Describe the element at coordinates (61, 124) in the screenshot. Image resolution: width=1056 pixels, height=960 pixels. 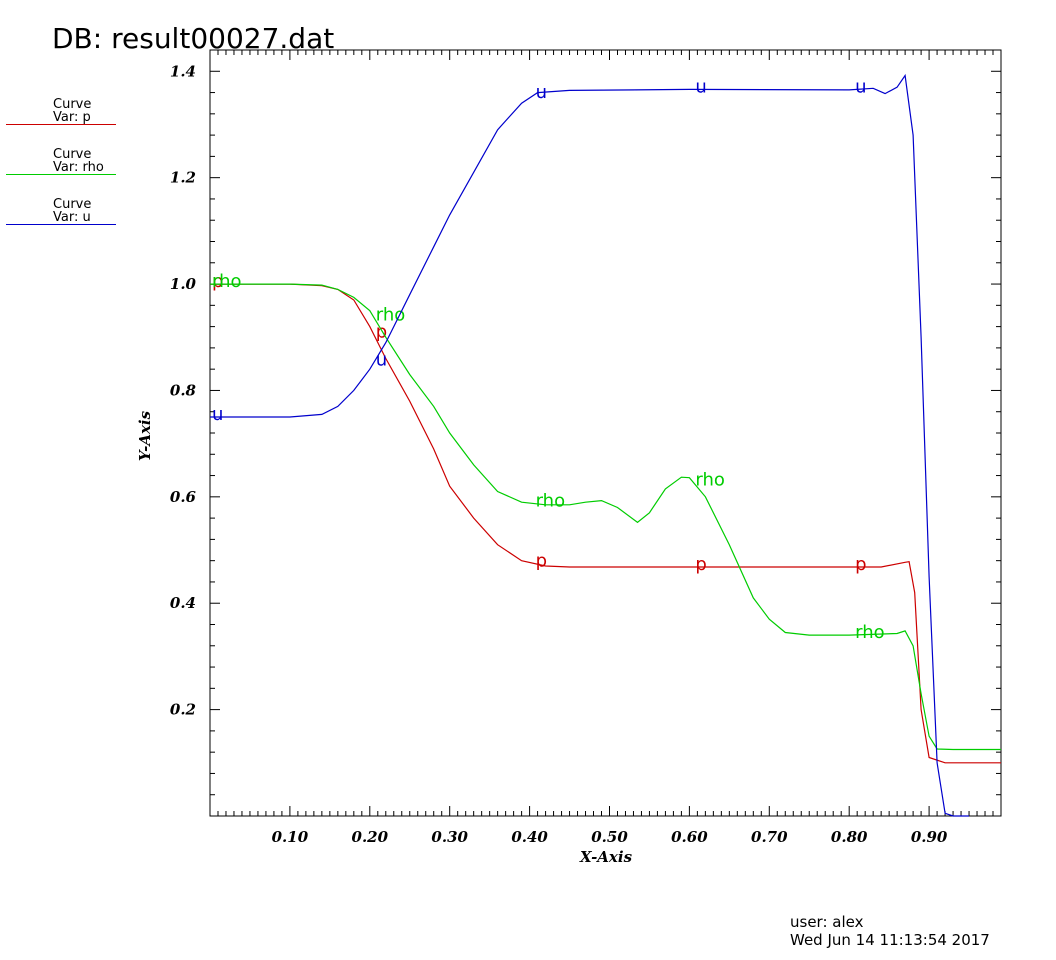
I see `legend-swatch-p` at that location.